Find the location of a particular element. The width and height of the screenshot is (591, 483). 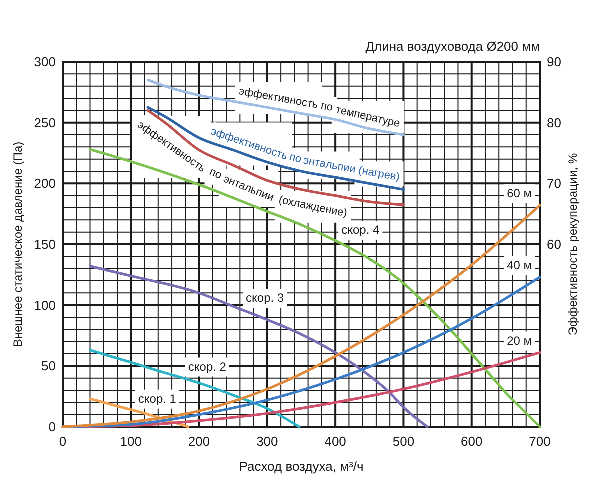

series-label: скор. 4 is located at coordinates (361, 229).